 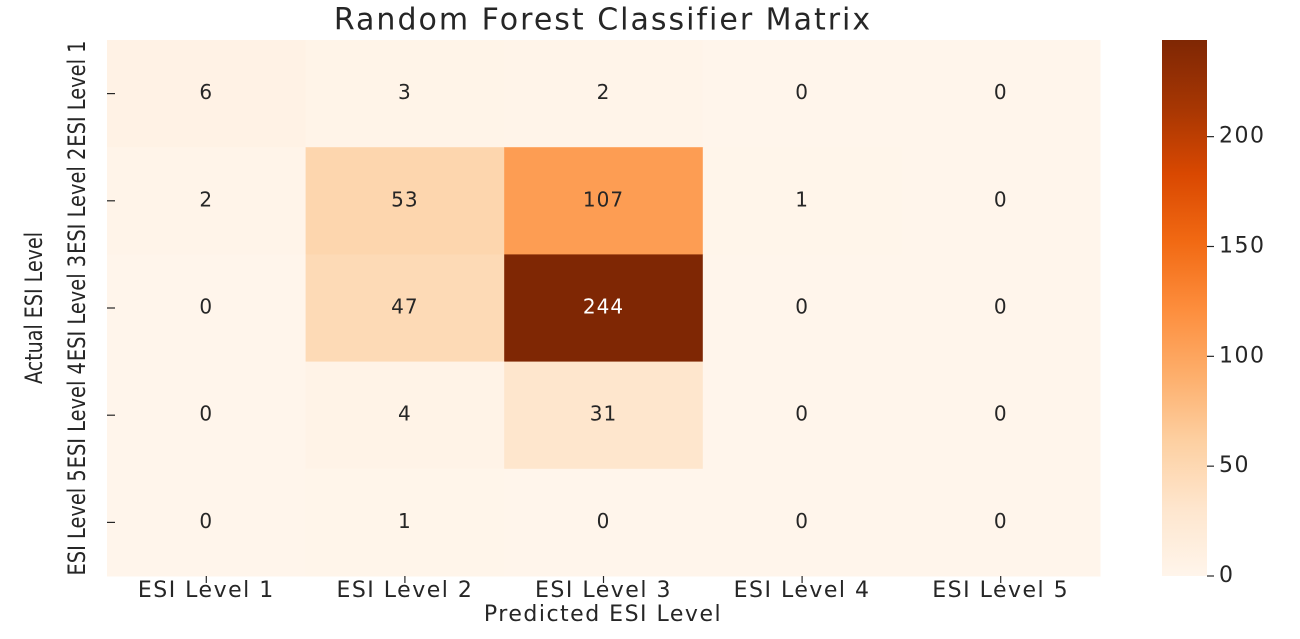 What do you see at coordinates (1242, 355) in the screenshot?
I see `colorbar-tick-label: 100` at bounding box center [1242, 355].